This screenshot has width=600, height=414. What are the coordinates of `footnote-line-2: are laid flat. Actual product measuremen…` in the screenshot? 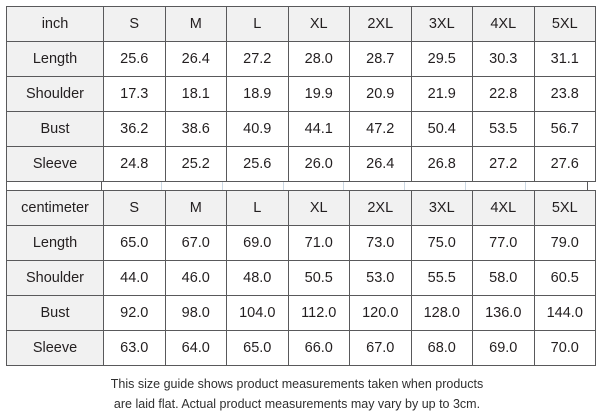 It's located at (297, 403).